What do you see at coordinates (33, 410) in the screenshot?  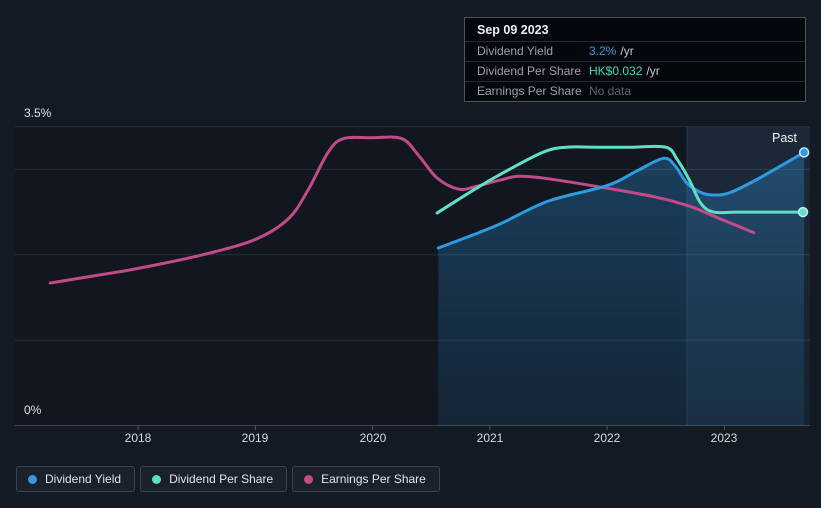 I see `y-axis-label-bottom: 0%` at bounding box center [33, 410].